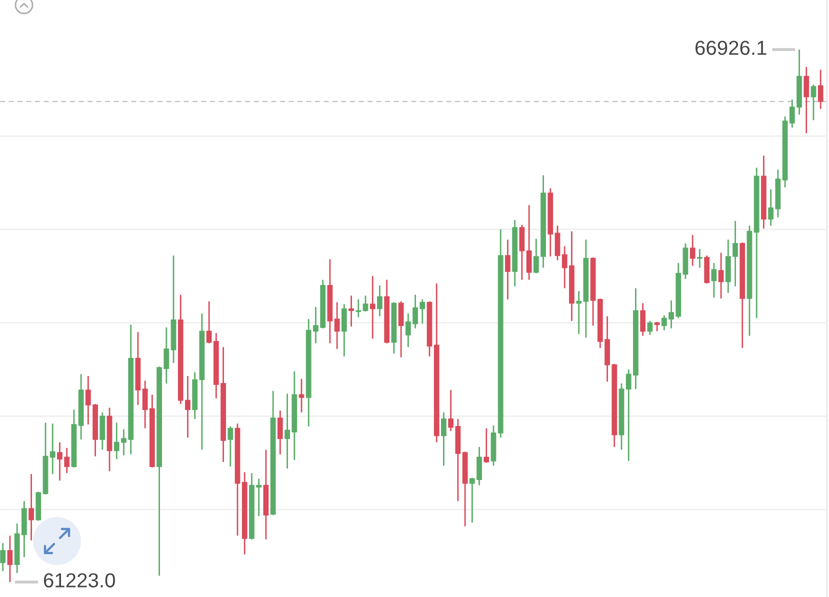 This screenshot has width=829, height=597. What do you see at coordinates (79, 580) in the screenshot?
I see `annotation: 61223.0` at bounding box center [79, 580].